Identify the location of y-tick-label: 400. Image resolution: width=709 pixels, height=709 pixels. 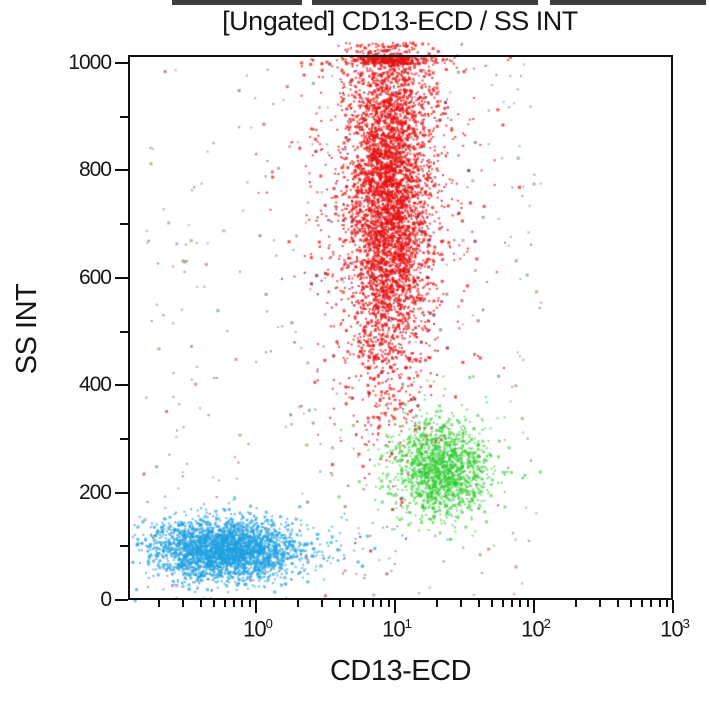
(95, 384).